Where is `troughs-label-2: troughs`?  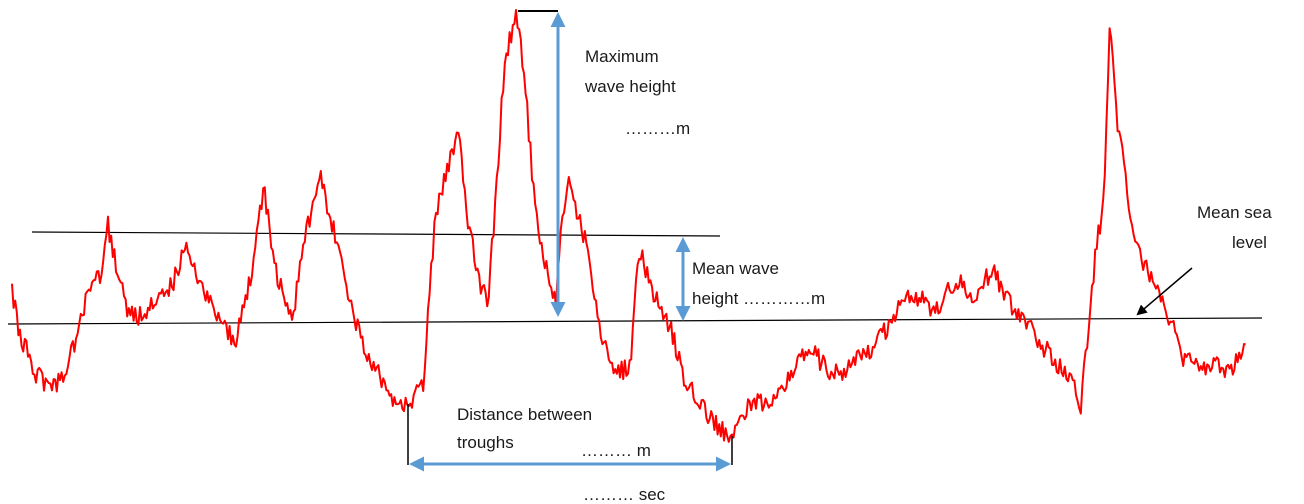
troughs-label-2: troughs is located at coordinates (485, 442).